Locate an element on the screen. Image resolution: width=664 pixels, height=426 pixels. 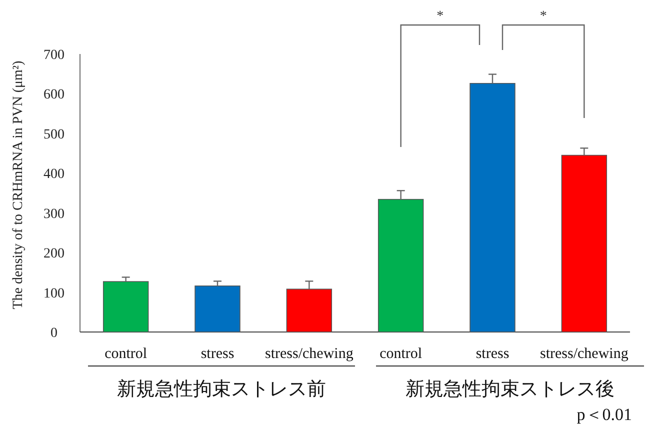
text: p＜0.01 is located at coordinates (604, 414).